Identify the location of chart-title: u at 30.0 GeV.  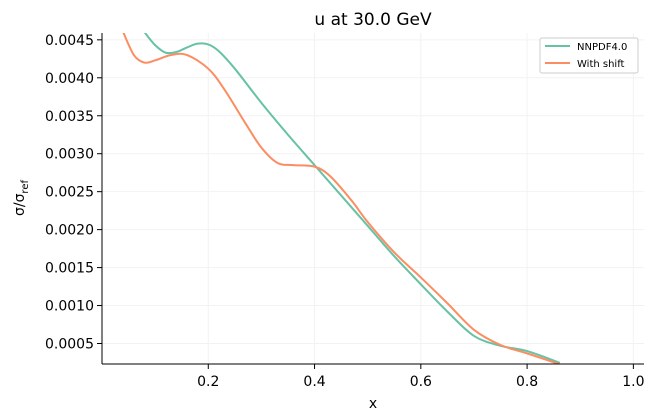
(373, 20).